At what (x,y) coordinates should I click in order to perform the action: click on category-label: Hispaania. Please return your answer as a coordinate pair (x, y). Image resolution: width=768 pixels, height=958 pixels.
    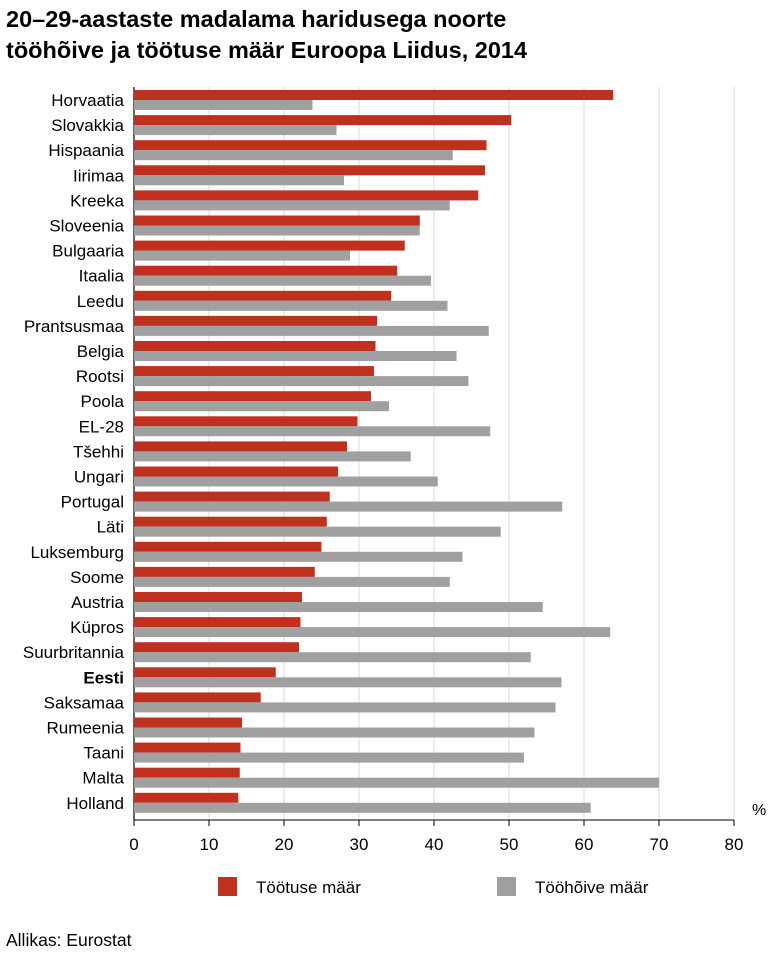
    Looking at the image, I should click on (86, 150).